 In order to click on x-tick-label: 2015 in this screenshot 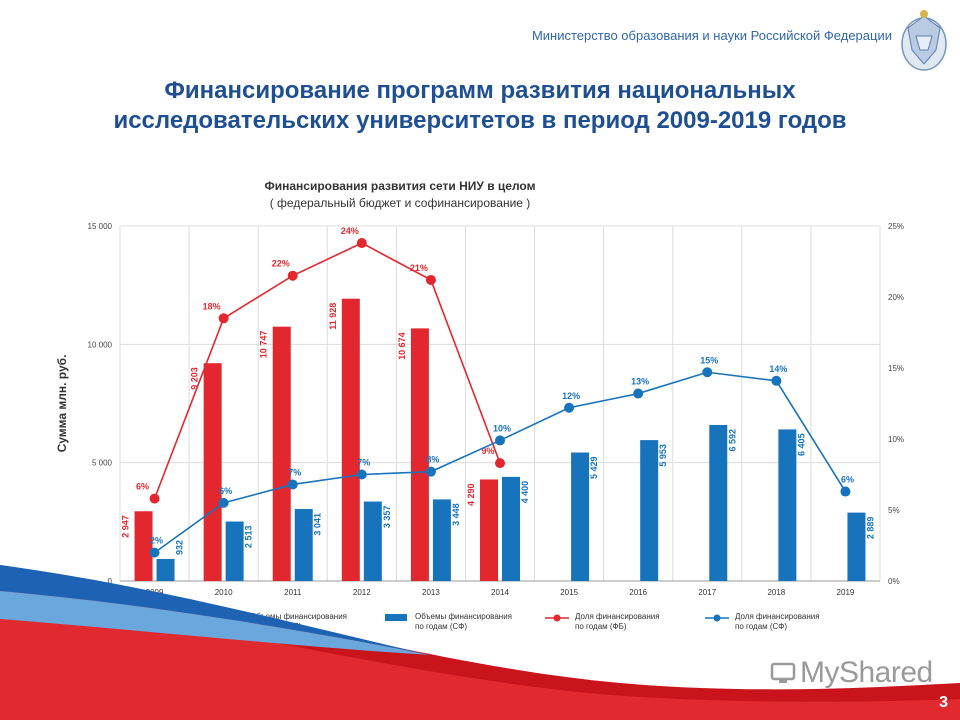, I will do `click(569, 592)`.